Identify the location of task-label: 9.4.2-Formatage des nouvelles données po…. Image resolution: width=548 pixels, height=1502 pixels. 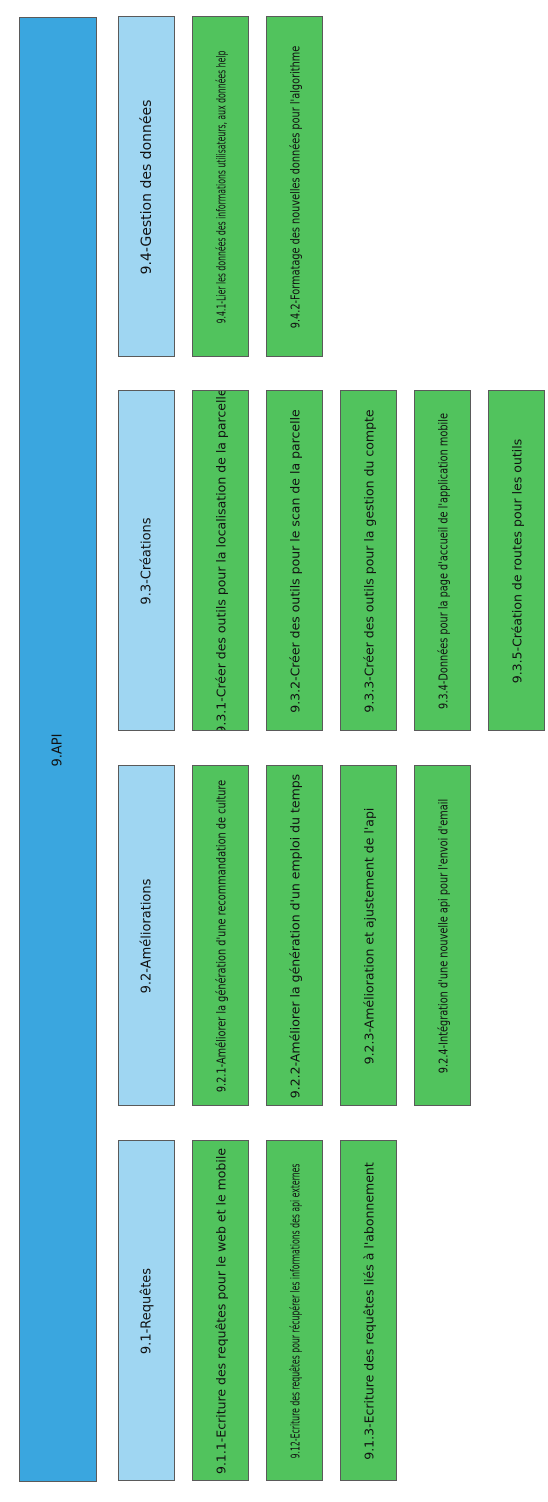
(294, 186).